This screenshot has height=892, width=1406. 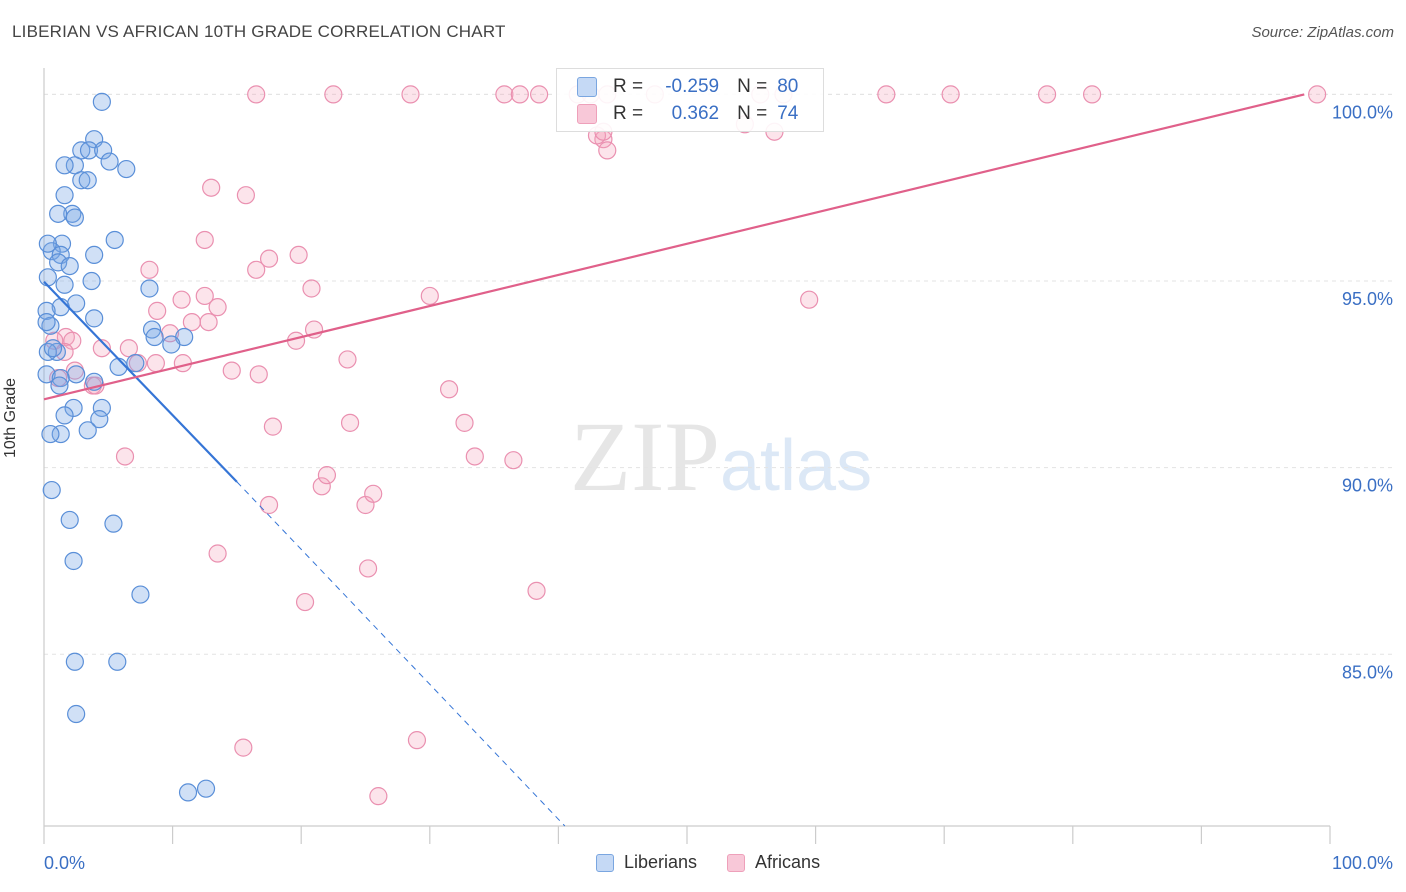 What do you see at coordinates (646, 862) in the screenshot?
I see `legend-item-liberians: Liberians` at bounding box center [646, 862].